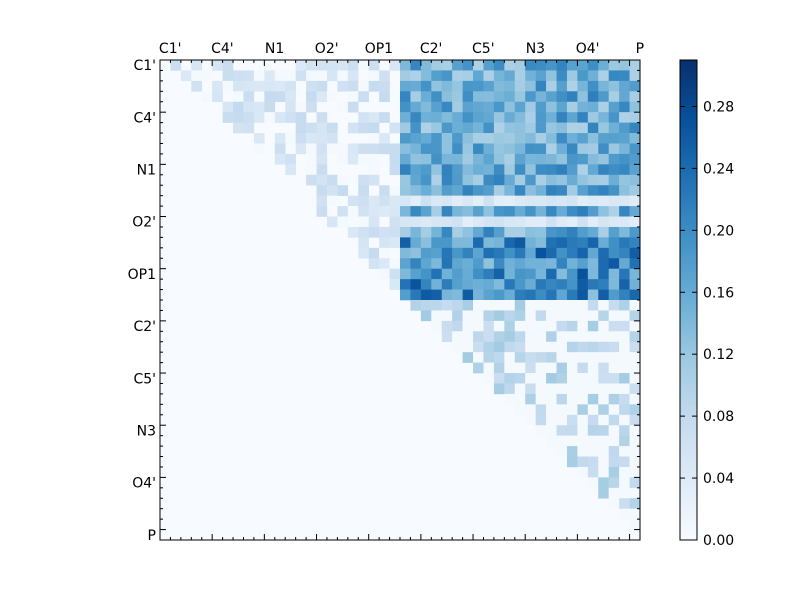  Describe the element at coordinates (144, 118) in the screenshot. I see `y-tick-label: C4'` at that location.